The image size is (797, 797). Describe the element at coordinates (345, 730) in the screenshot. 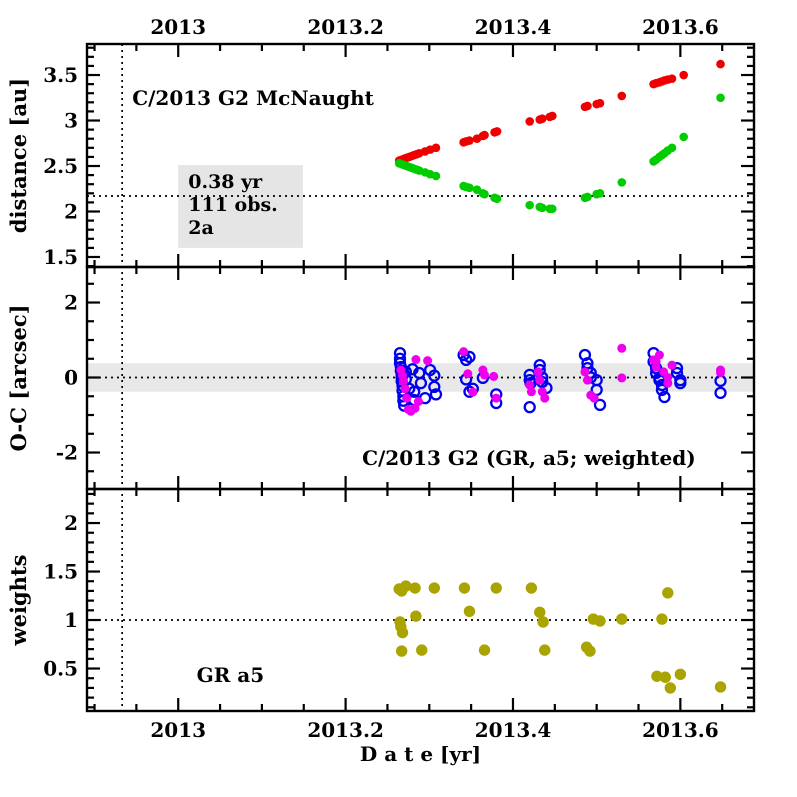

I see `svg-text: 2013.2` at that location.